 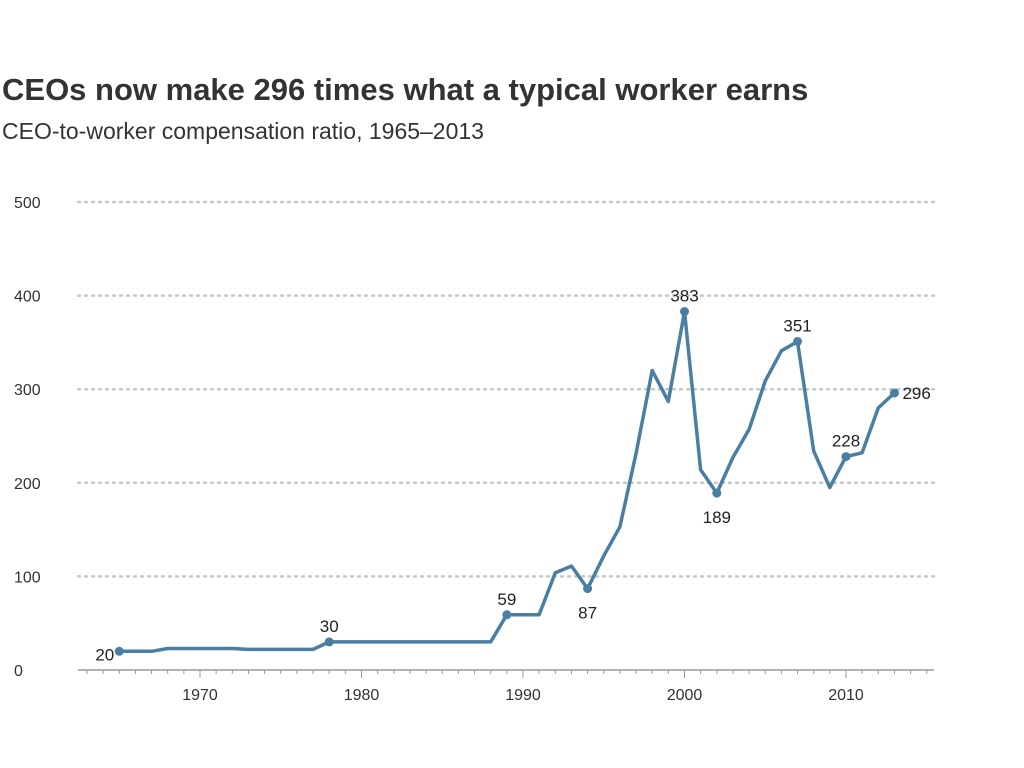 I want to click on data-label-87: 87, so click(x=587, y=613).